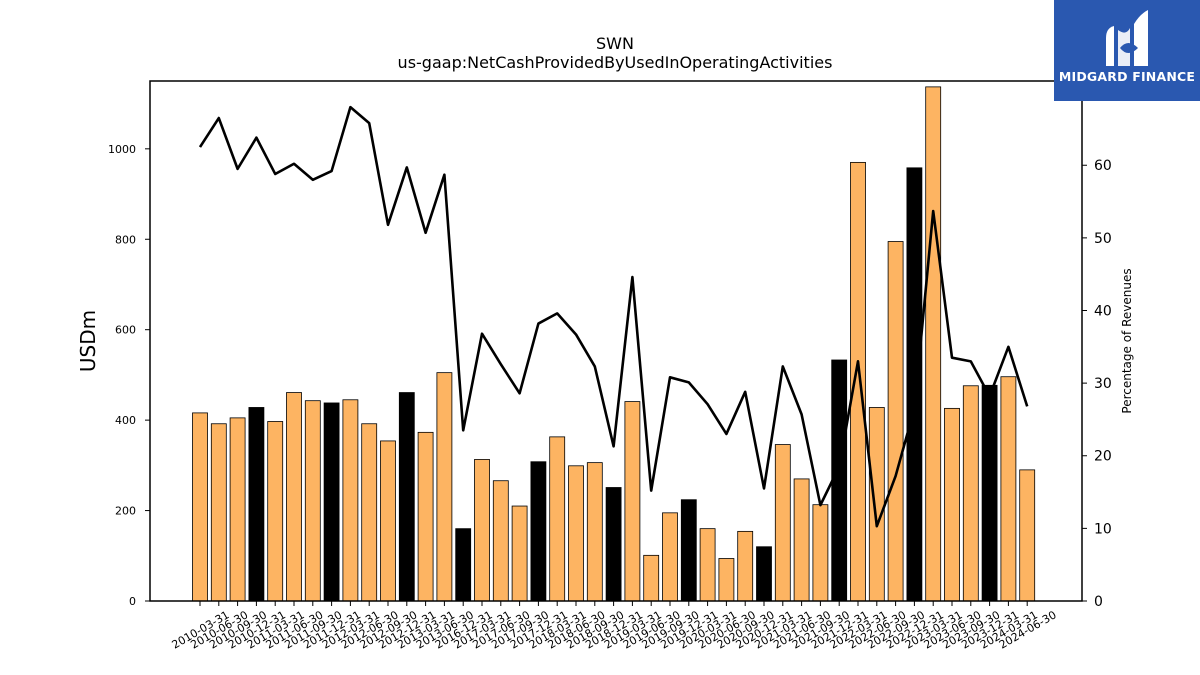 The height and width of the screenshot is (675, 1200). I want to click on y-tick-label: 1000, so click(122, 149).